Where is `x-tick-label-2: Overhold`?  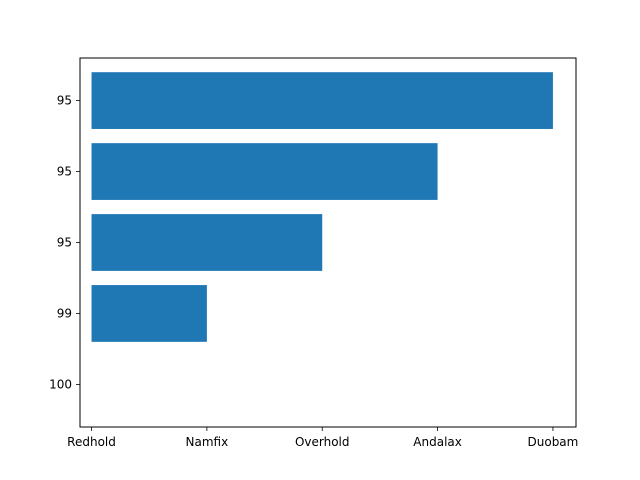 x-tick-label-2: Overhold is located at coordinates (322, 442).